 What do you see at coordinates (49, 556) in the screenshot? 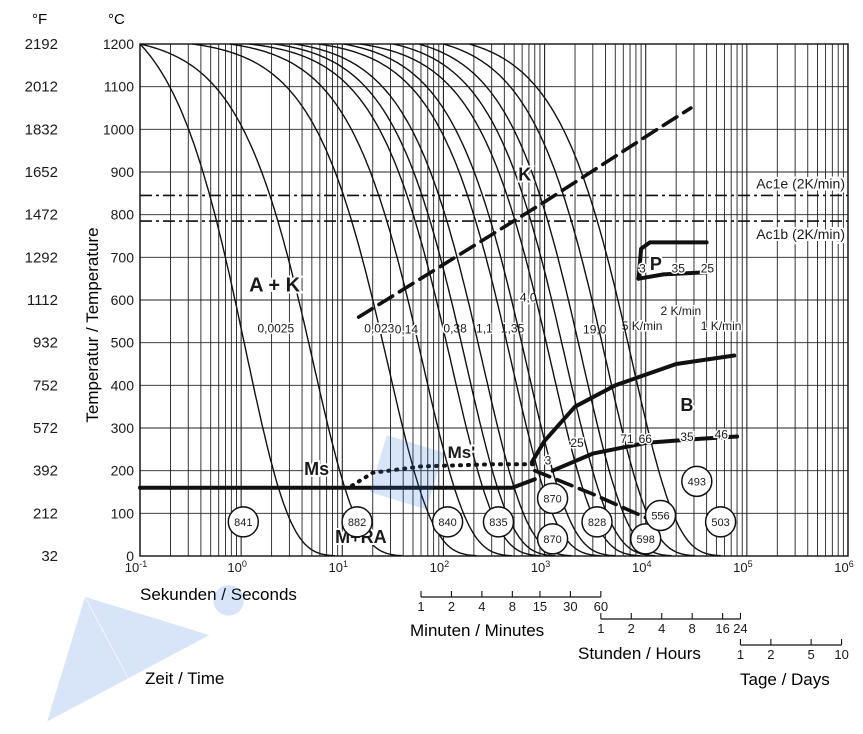
I see `y-tick-label-fahrenheit: 32` at bounding box center [49, 556].